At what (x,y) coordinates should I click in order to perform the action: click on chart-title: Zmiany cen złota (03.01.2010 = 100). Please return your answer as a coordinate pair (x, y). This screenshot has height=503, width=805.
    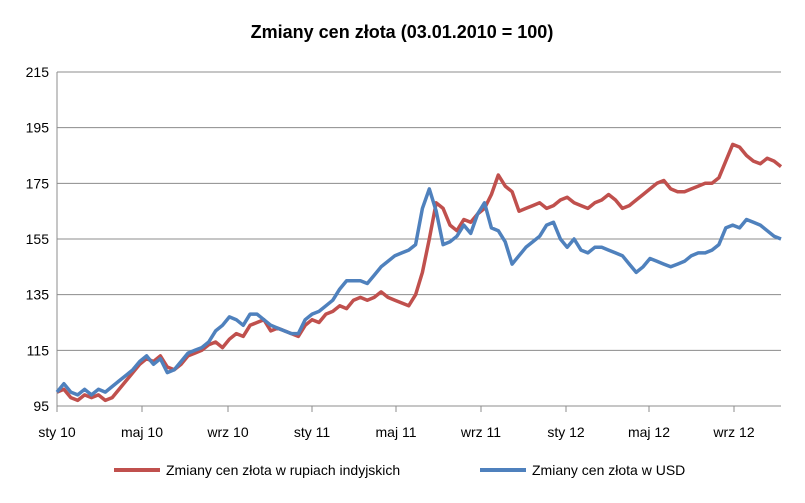
    Looking at the image, I should click on (402, 32).